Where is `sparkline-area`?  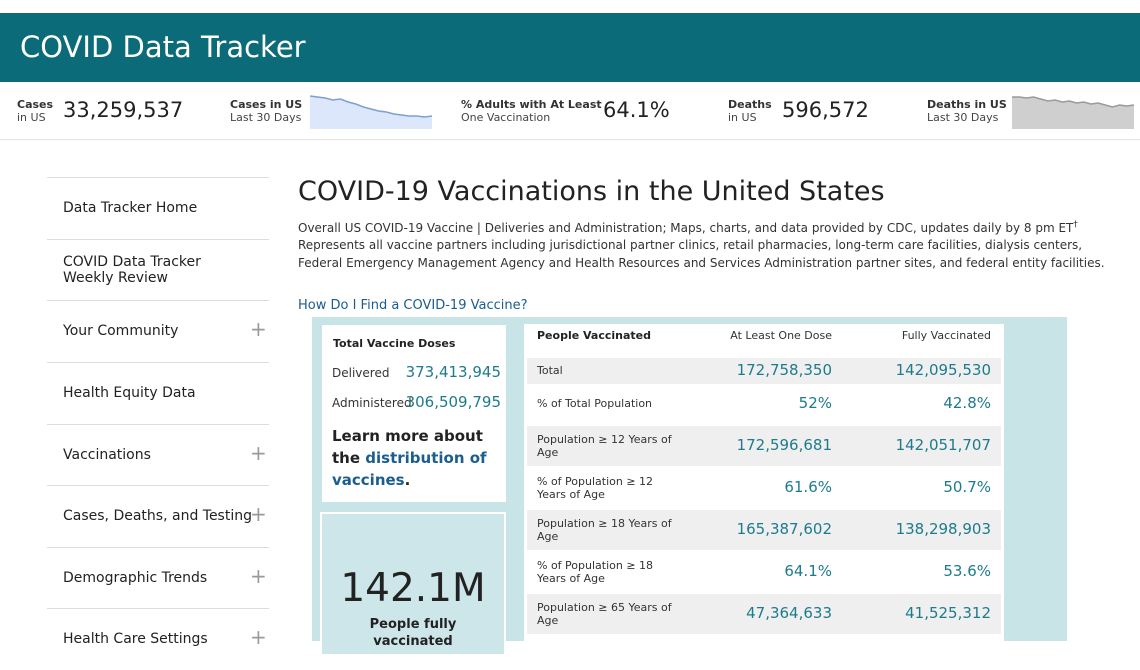
sparkline-area is located at coordinates (371, 112).